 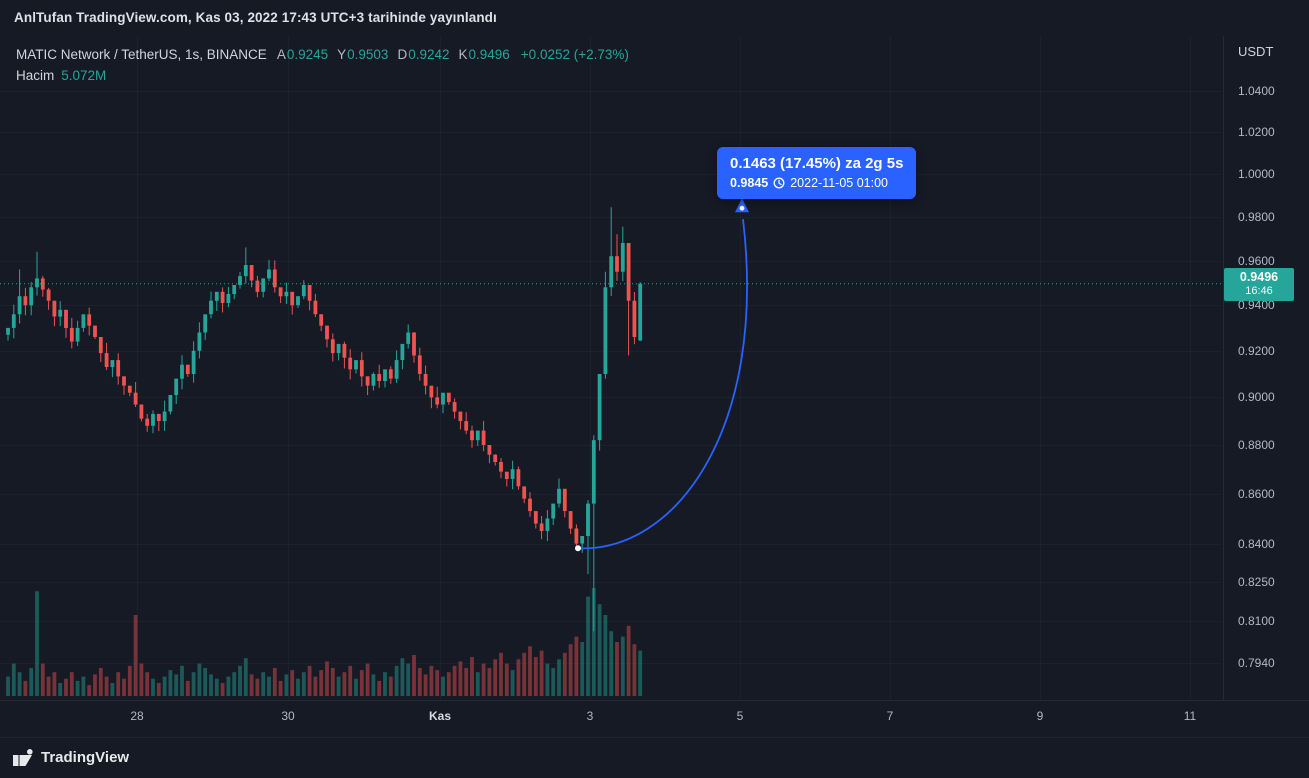 I want to click on time-axis-label: 9, so click(x=1040, y=716).